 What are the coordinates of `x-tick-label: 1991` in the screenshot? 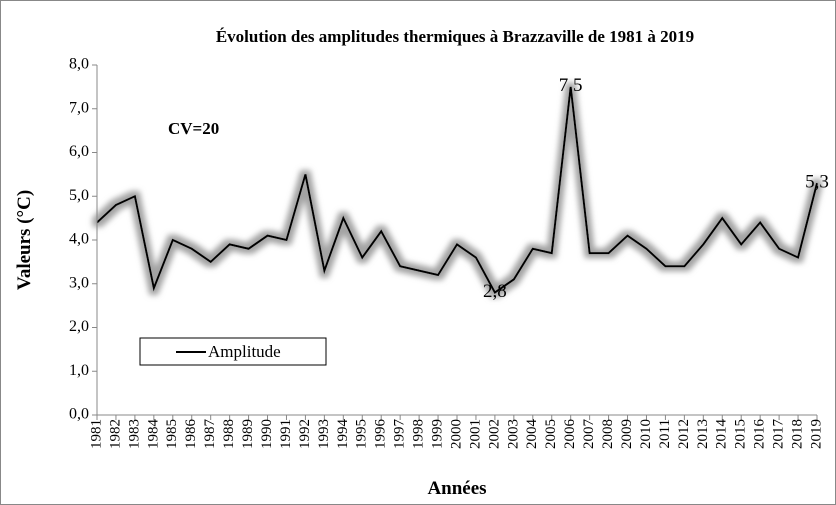 It's located at (286, 434).